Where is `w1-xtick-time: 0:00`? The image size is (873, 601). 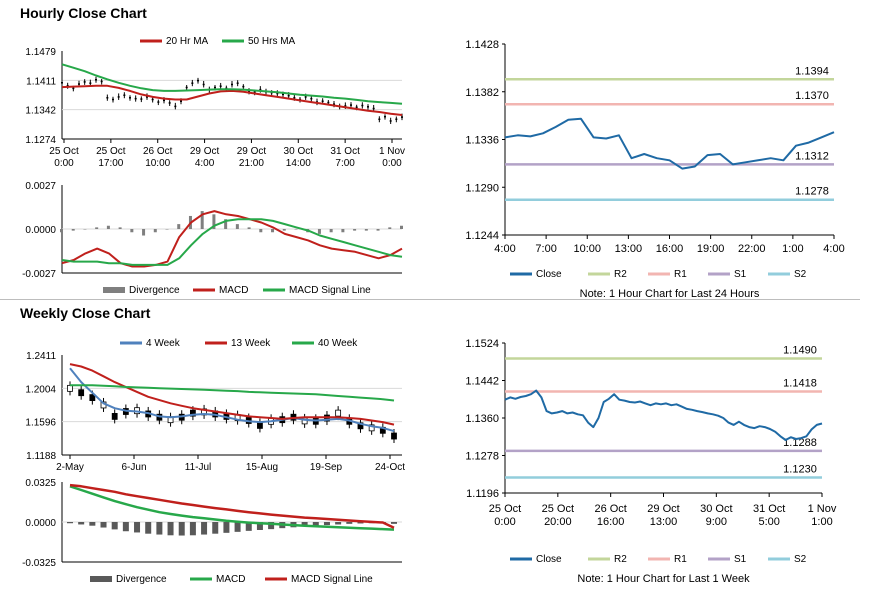 w1-xtick-time: 0:00 is located at coordinates (504, 522).